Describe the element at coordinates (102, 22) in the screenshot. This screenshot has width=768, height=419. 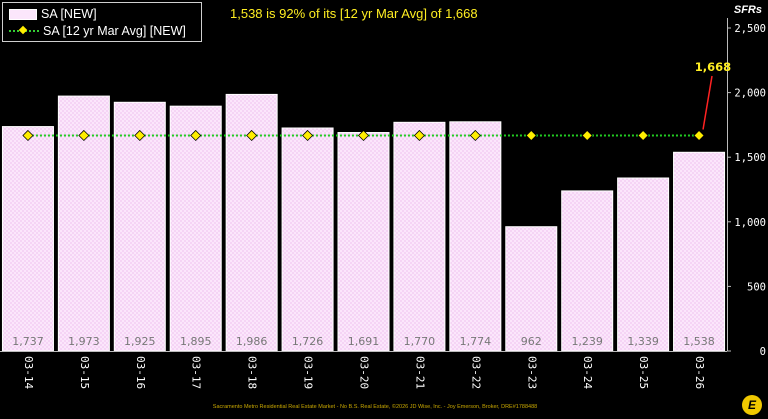
I see `legend: SA [NEW] SA [12 yr Mar Avg] [NEW]` at that location.